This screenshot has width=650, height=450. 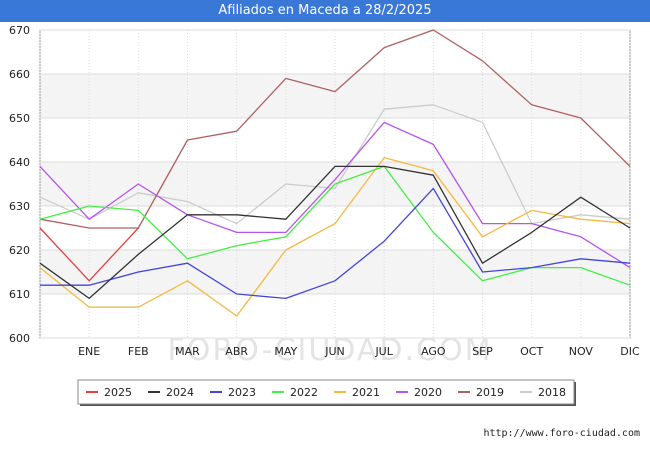 What do you see at coordinates (531, 351) in the screenshot?
I see `x-tick-label: OCT` at bounding box center [531, 351].